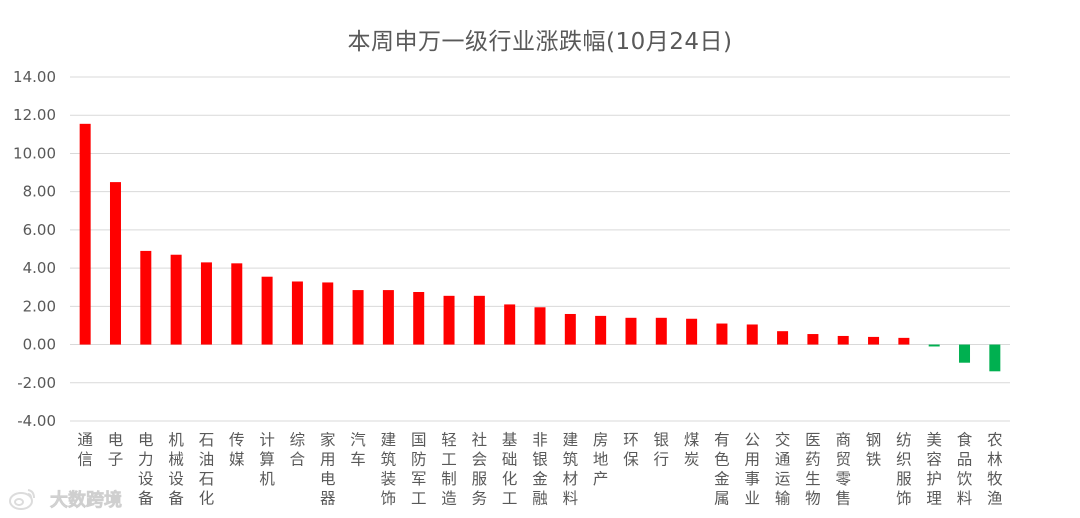  Describe the element at coordinates (753, 469) in the screenshot. I see `x-tick-label: 公用事业` at that location.